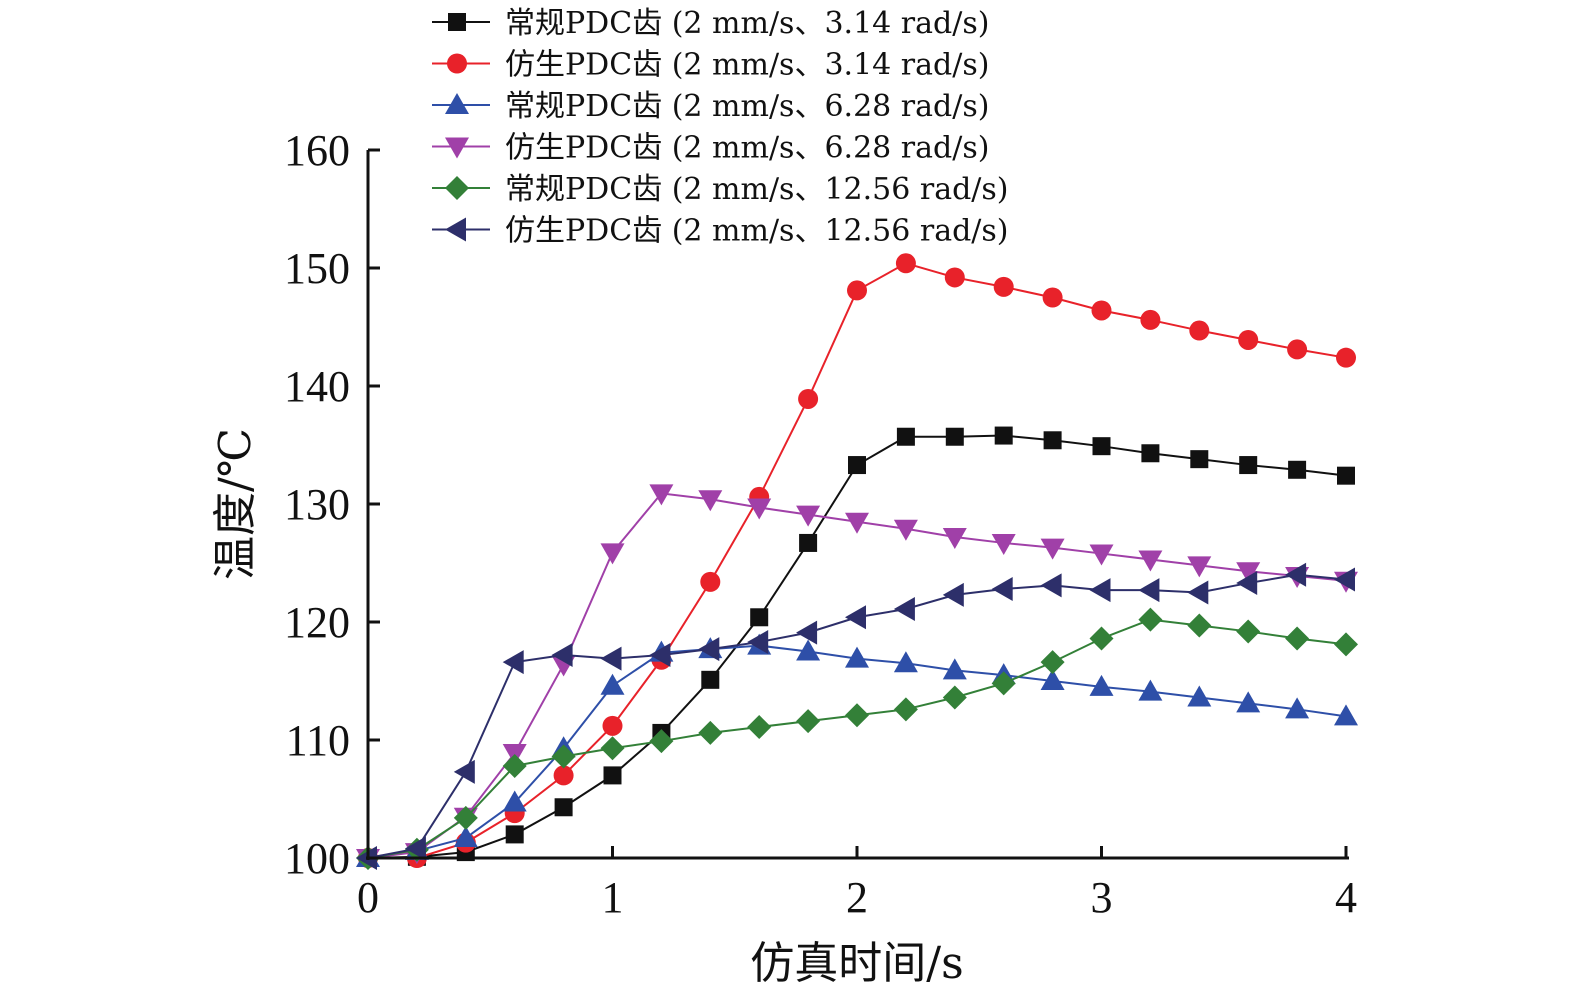 This screenshot has height=999, width=1575. I want to click on x-ticks: 0 1 2 3 4, so click(857, 884).